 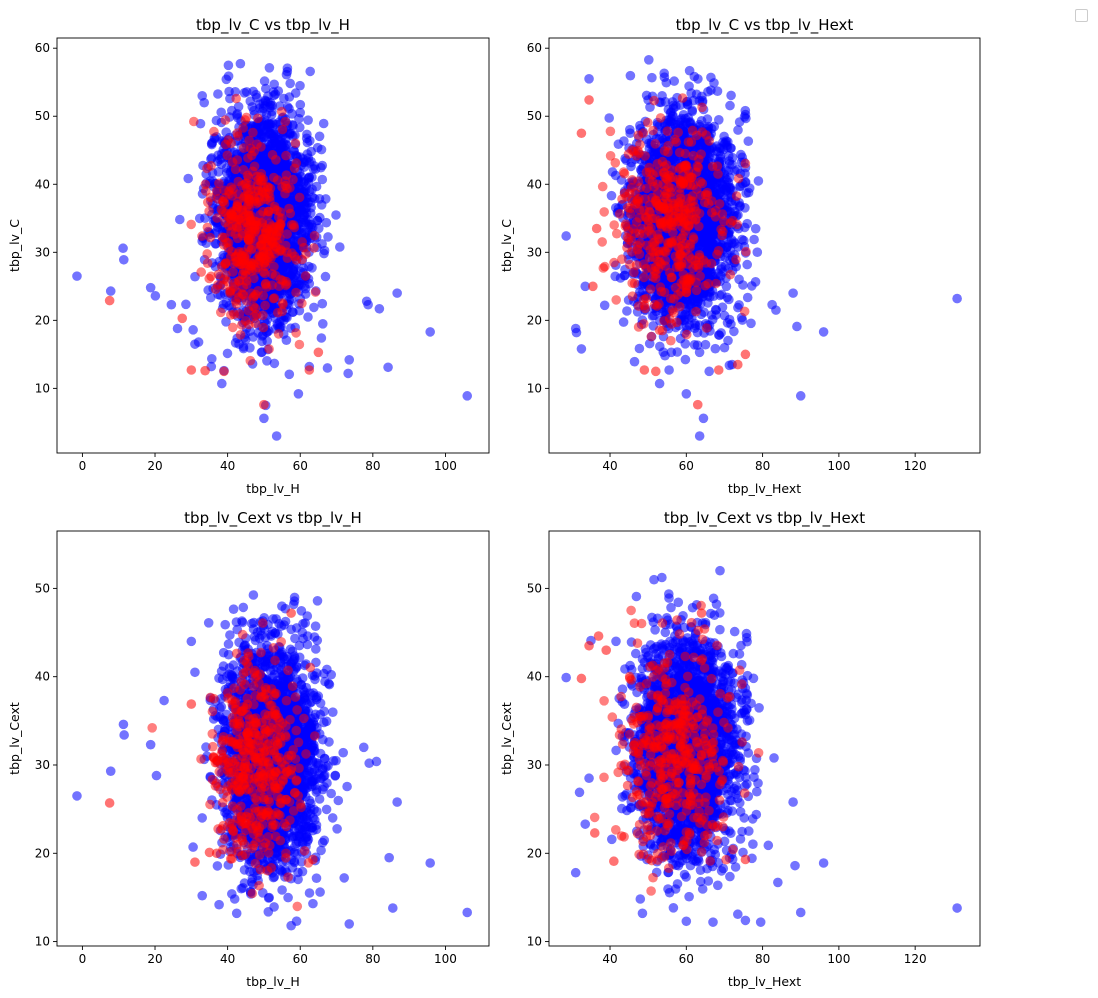 What do you see at coordinates (42, 320) in the screenshot?
I see `y-tick-label: 20` at bounding box center [42, 320].